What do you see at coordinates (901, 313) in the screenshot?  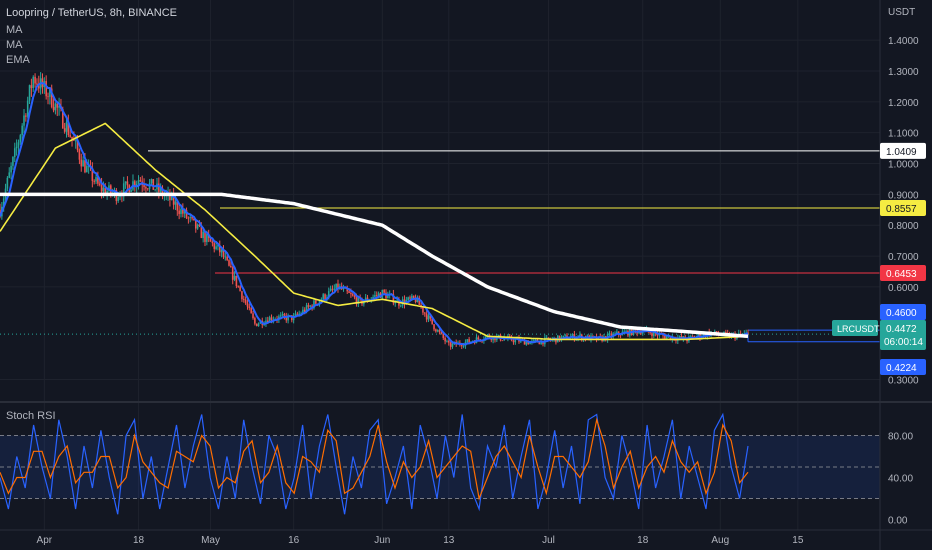 I see `price-tag-label: 0.4600` at bounding box center [901, 313].